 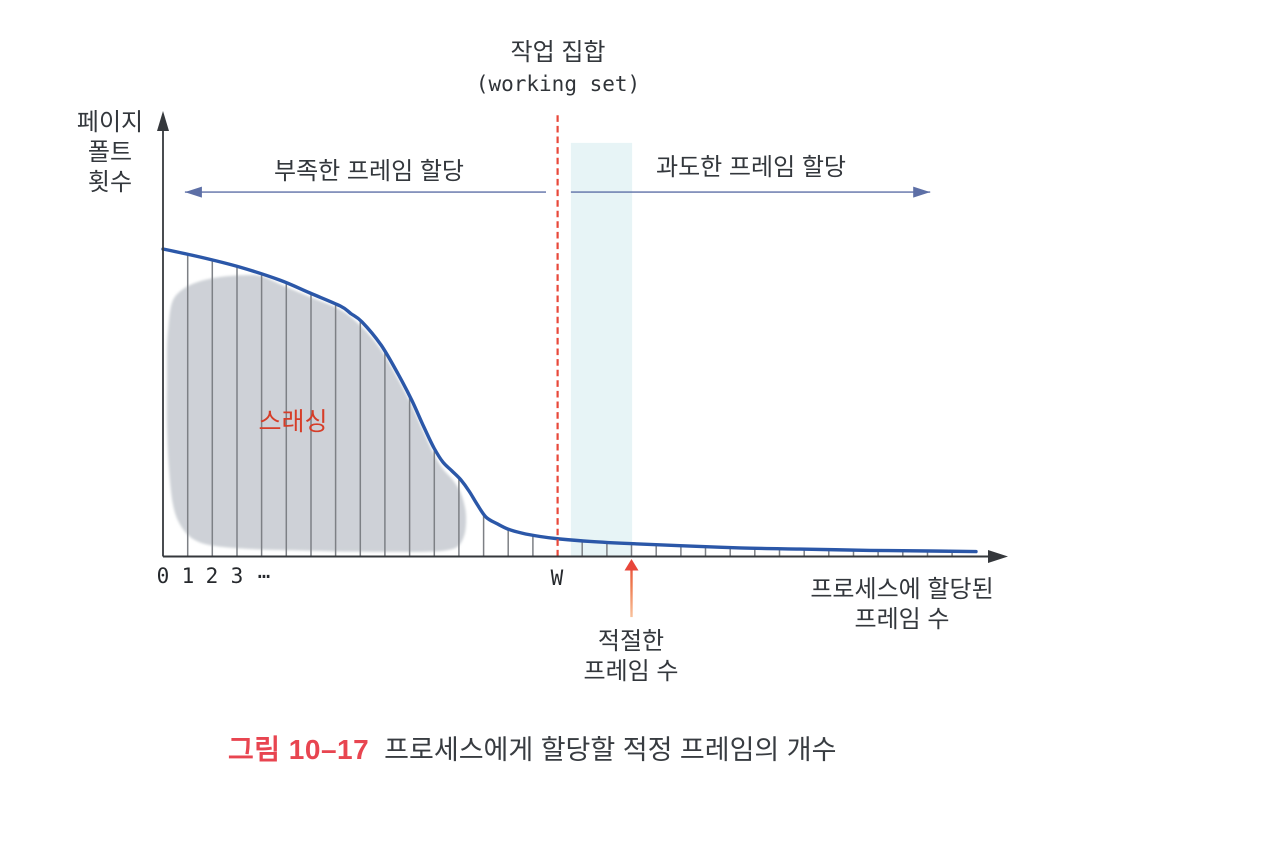 What do you see at coordinates (212, 576) in the screenshot?
I see `x-tick-2: 2` at bounding box center [212, 576].